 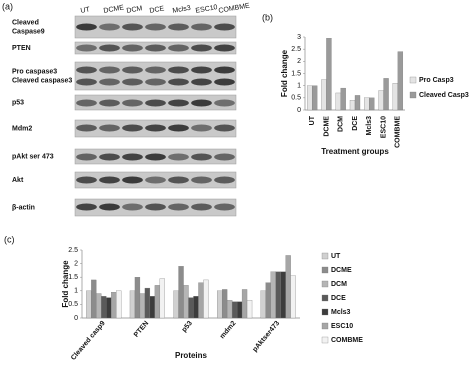 What do you see at coordinates (369, 126) in the screenshot?
I see `x-tick-label: Mcls3` at bounding box center [369, 126].